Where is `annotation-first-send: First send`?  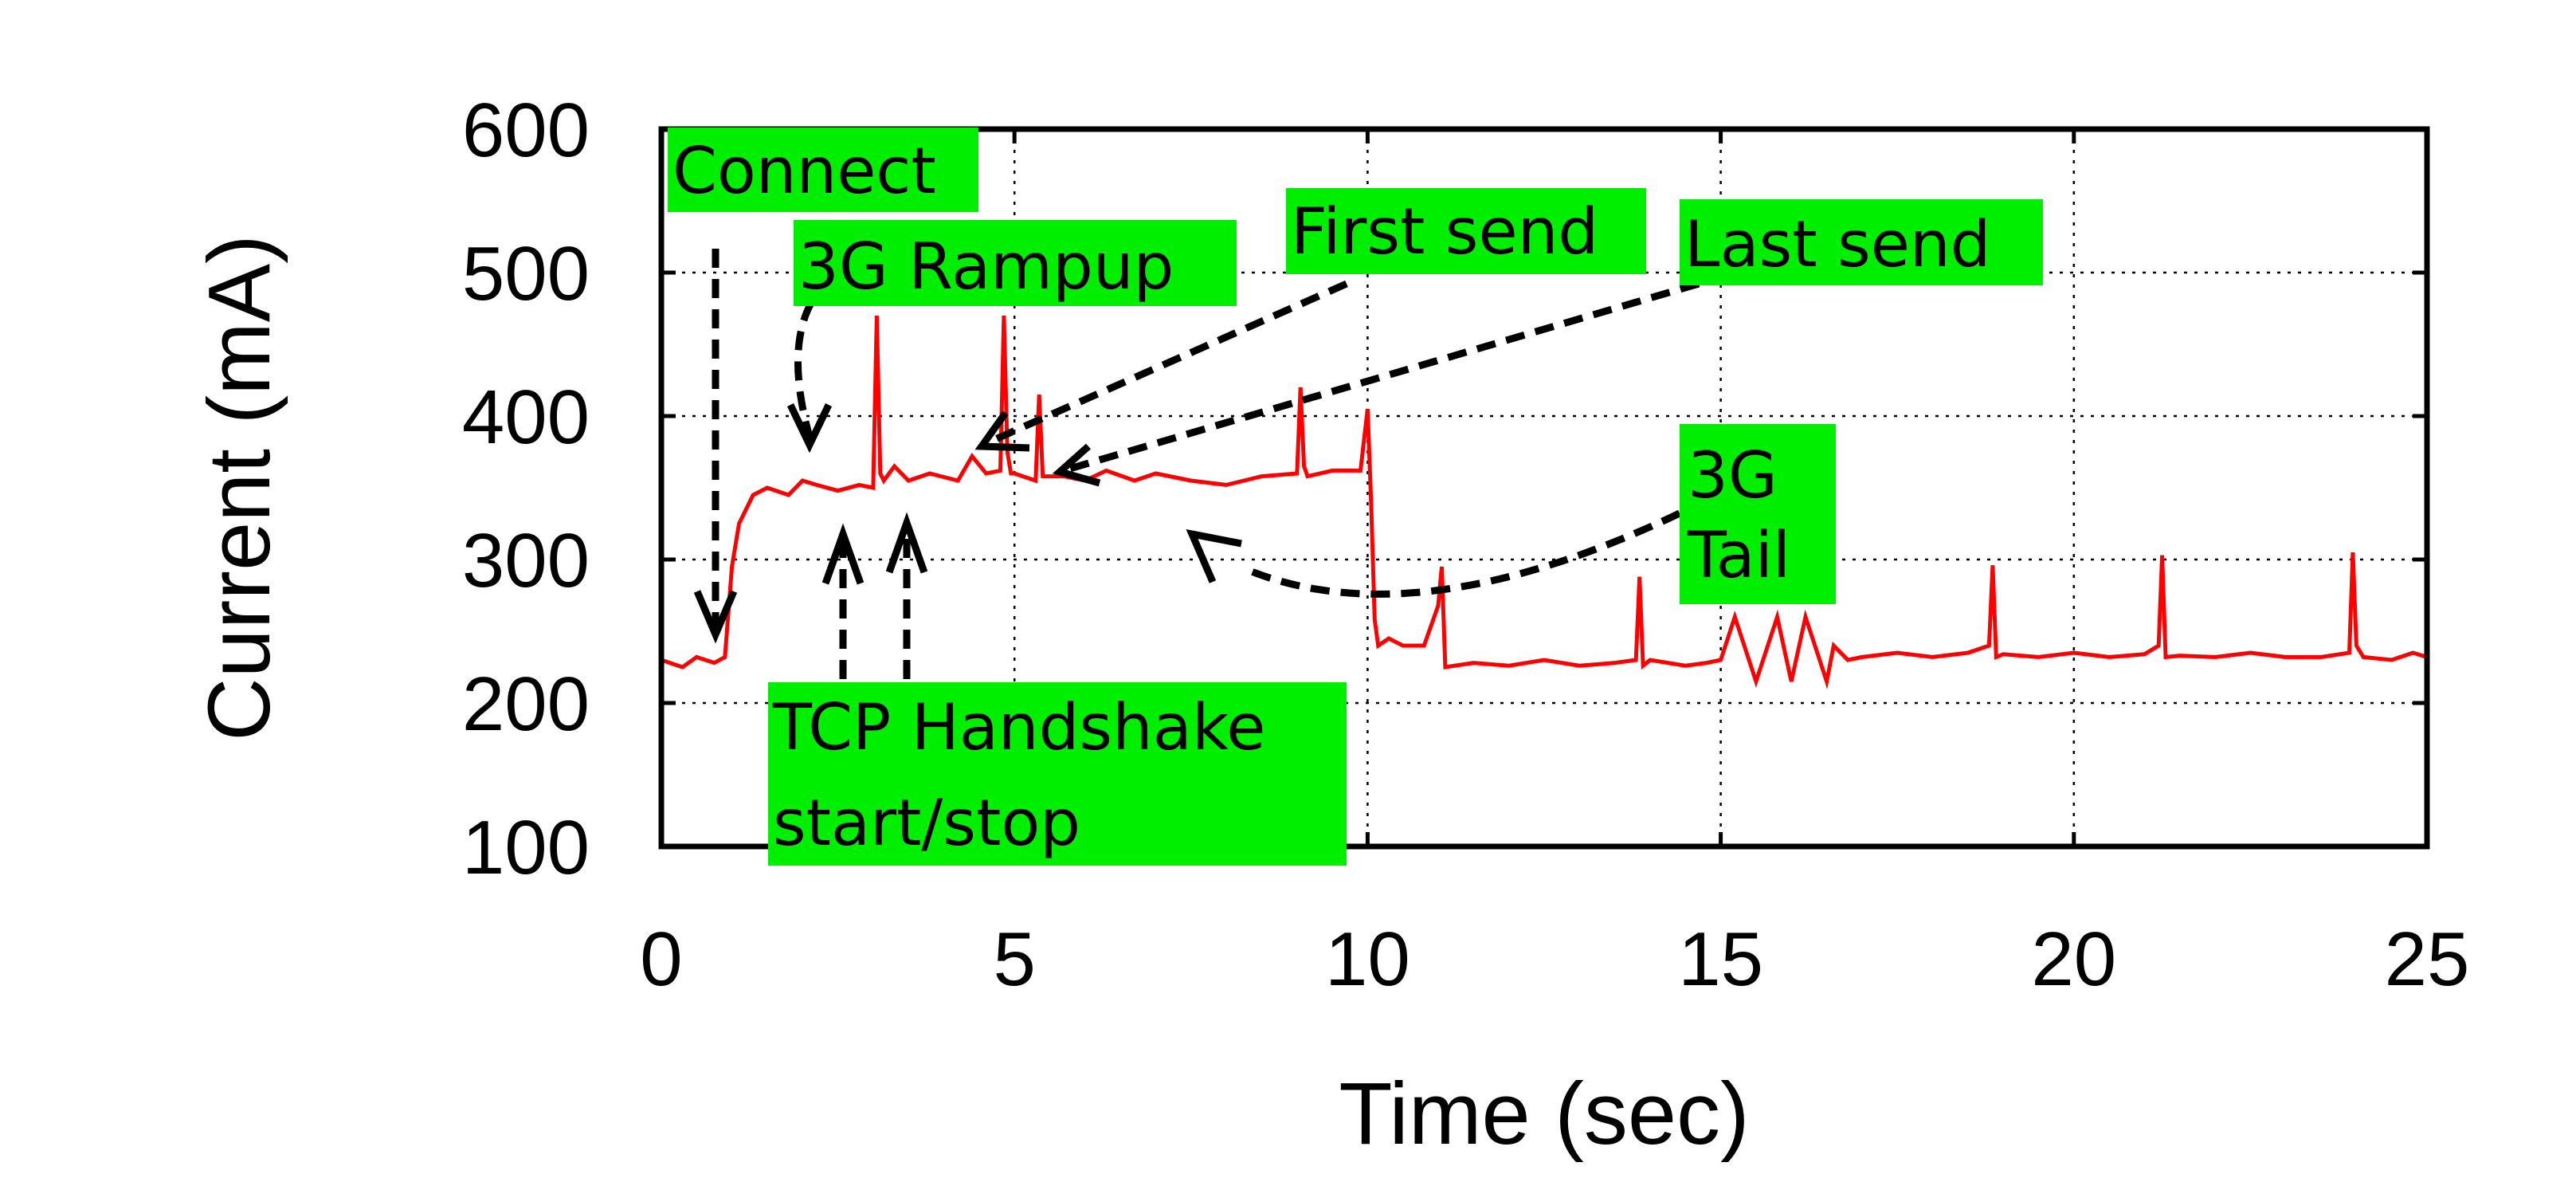 annotation-first-send: First send is located at coordinates (1466, 231).